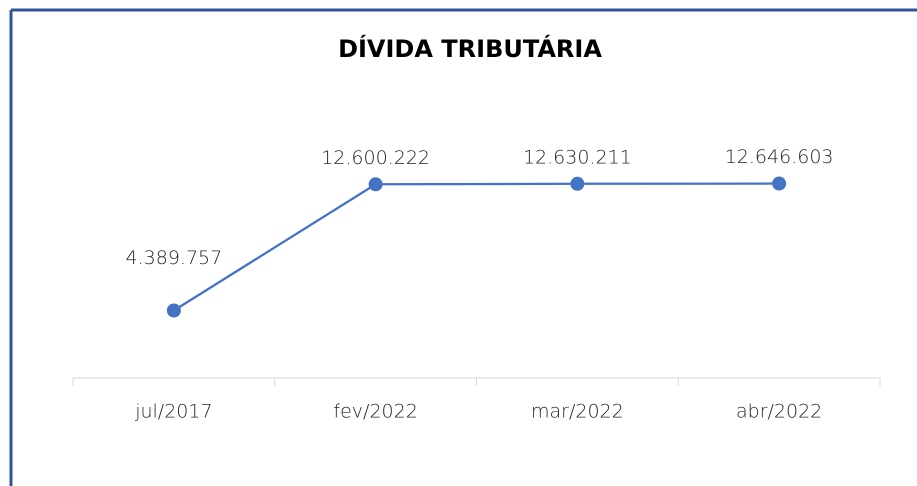 Image resolution: width=917 pixels, height=486 pixels. Describe the element at coordinates (577, 157) in the screenshot. I see `data-label: 12.630.211` at that location.